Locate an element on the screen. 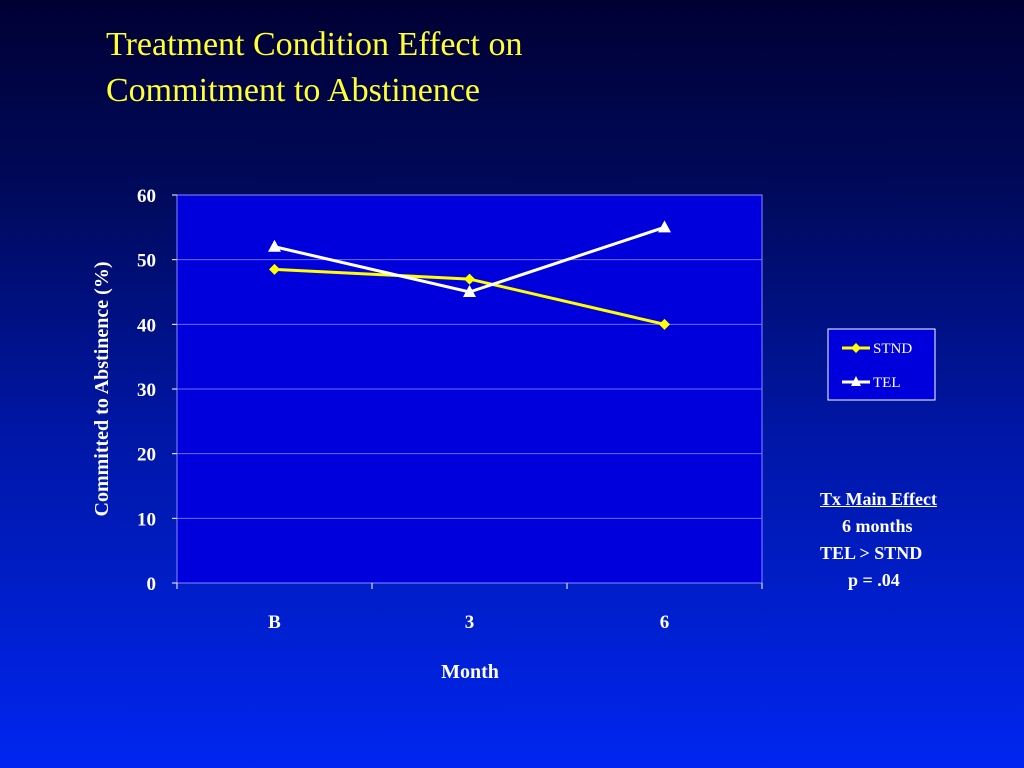 The height and width of the screenshot is (768, 1024). x-tick-label: 3 is located at coordinates (470, 622).